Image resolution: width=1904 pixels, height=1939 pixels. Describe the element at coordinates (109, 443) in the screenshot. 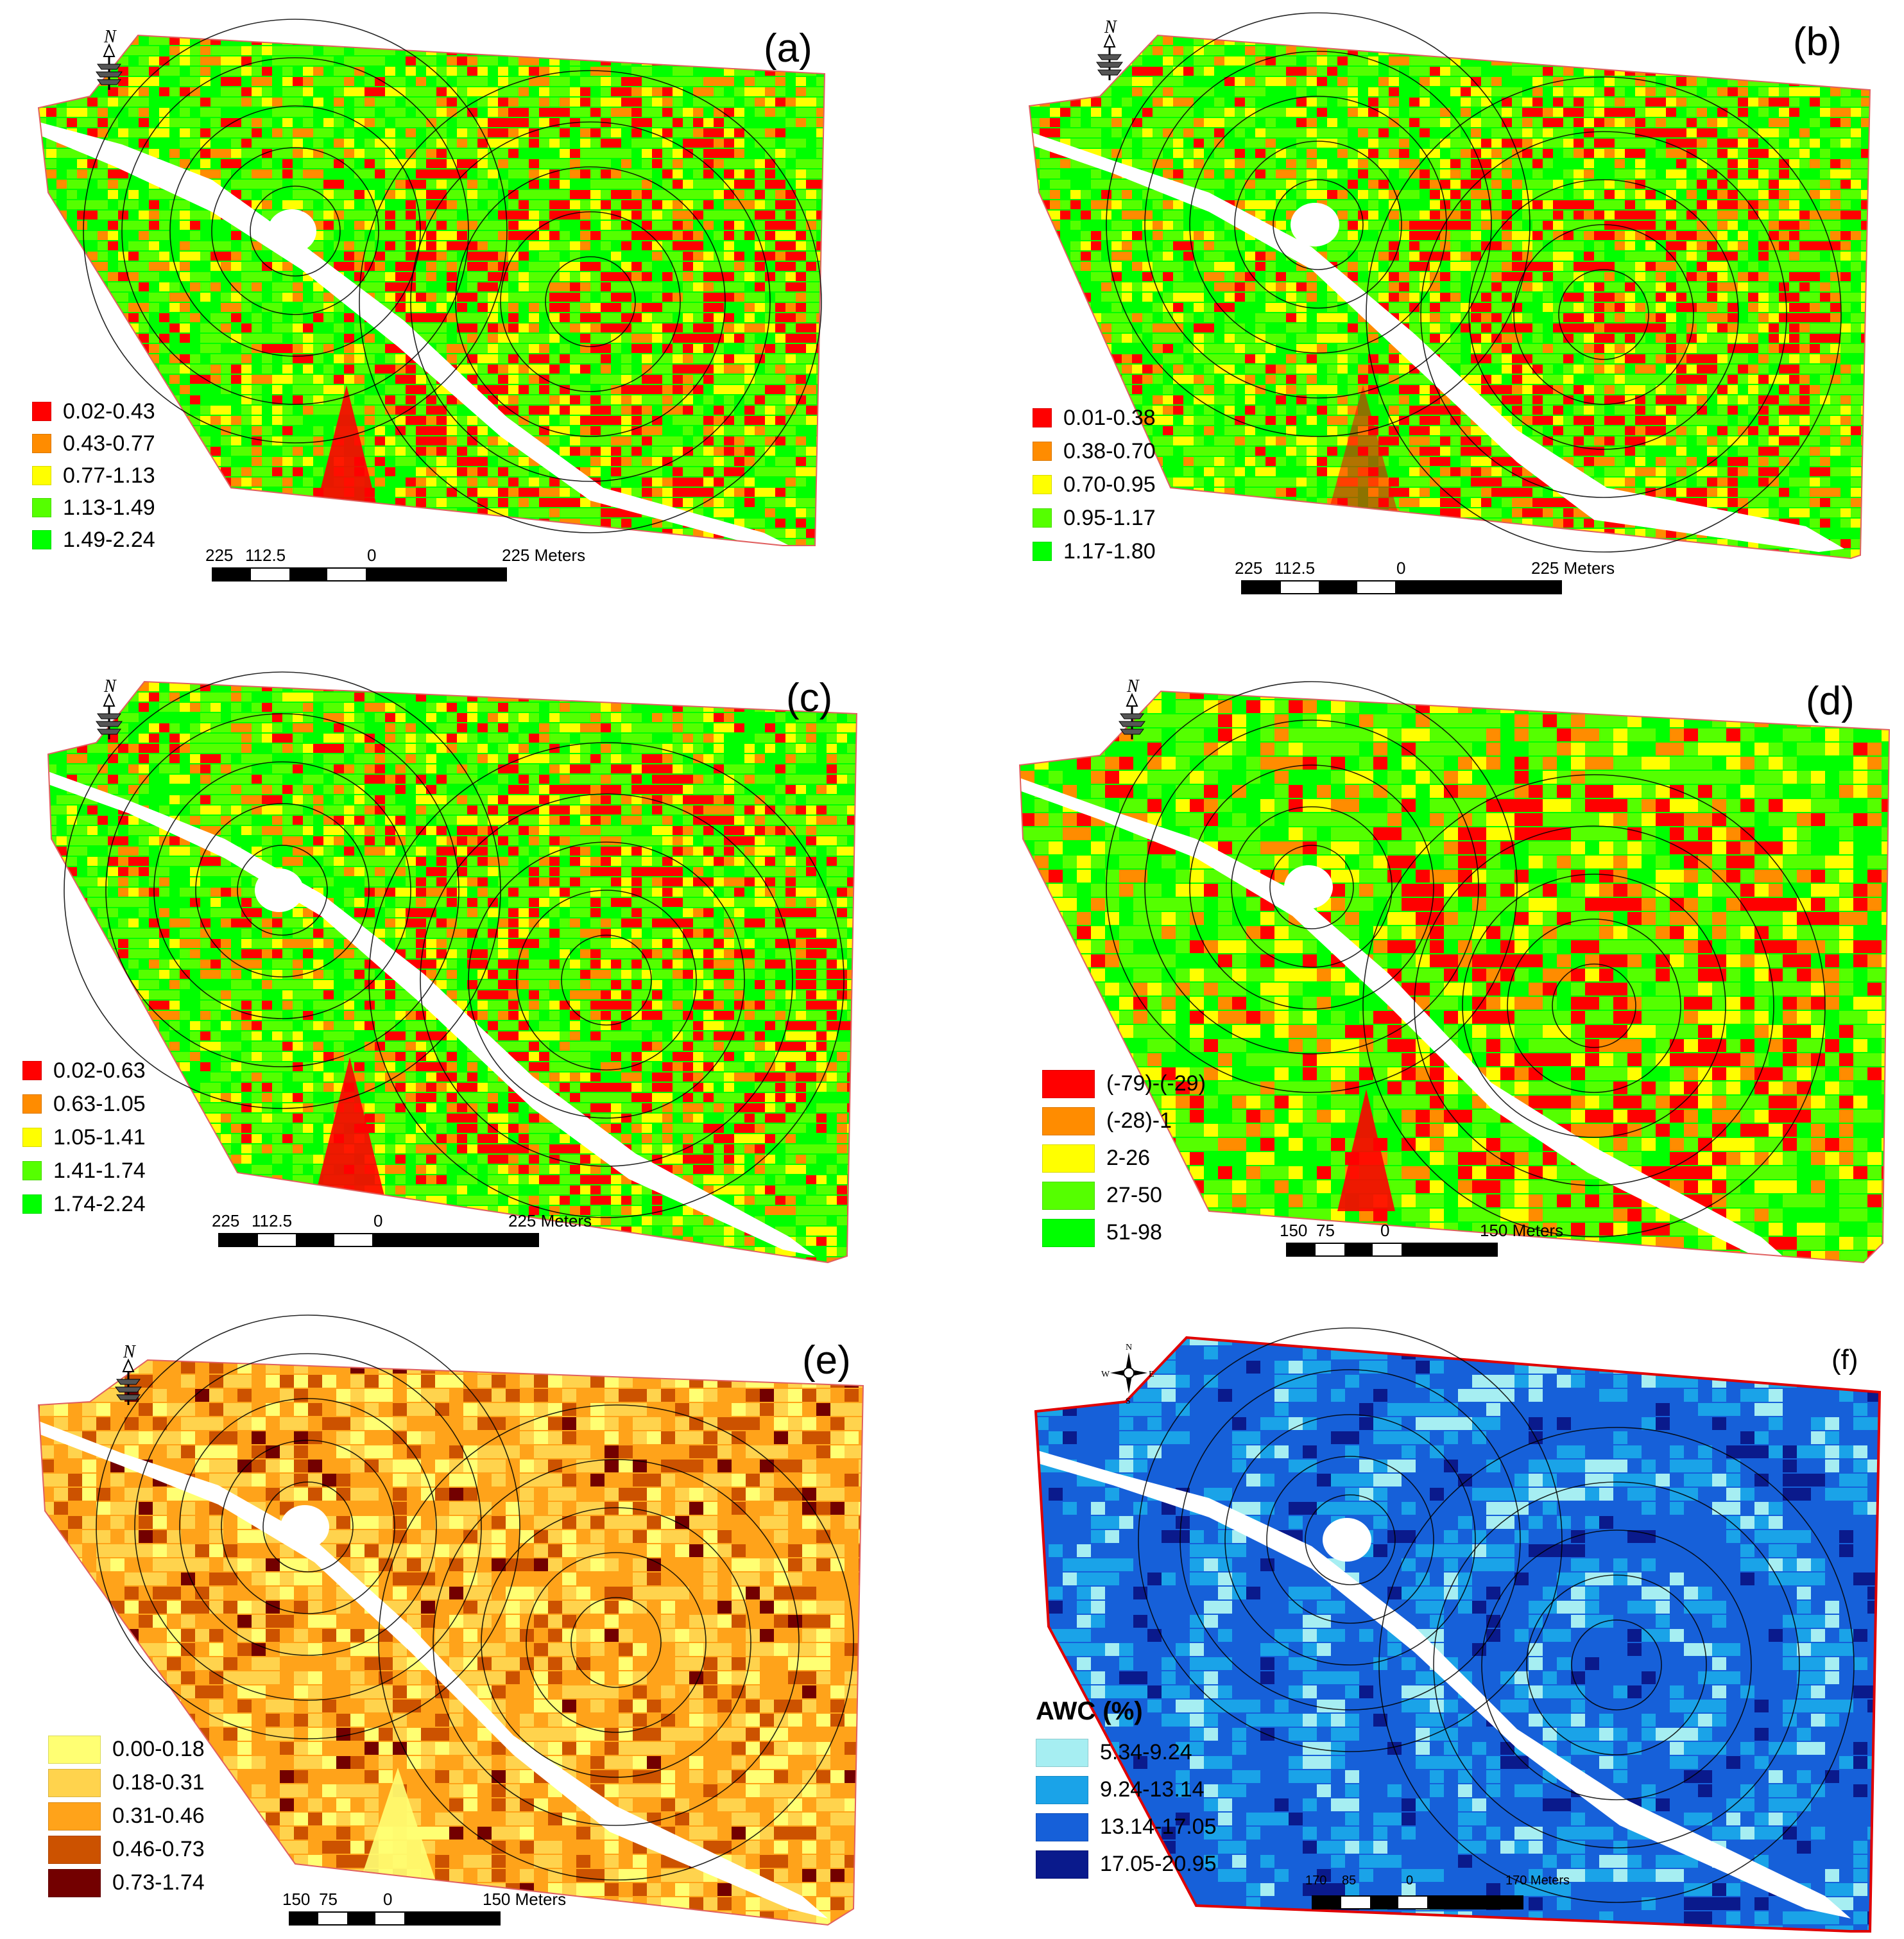

I see `legend-label: 0.43-0.77` at that location.